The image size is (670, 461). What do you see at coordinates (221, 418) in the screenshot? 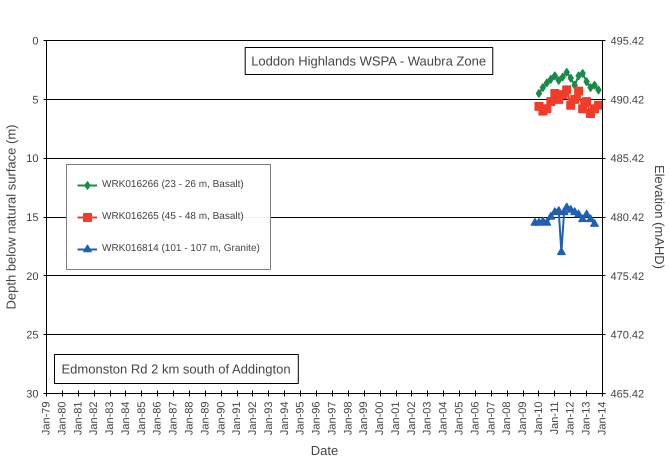
I see `x-tick-label: Jan-90` at bounding box center [221, 418].